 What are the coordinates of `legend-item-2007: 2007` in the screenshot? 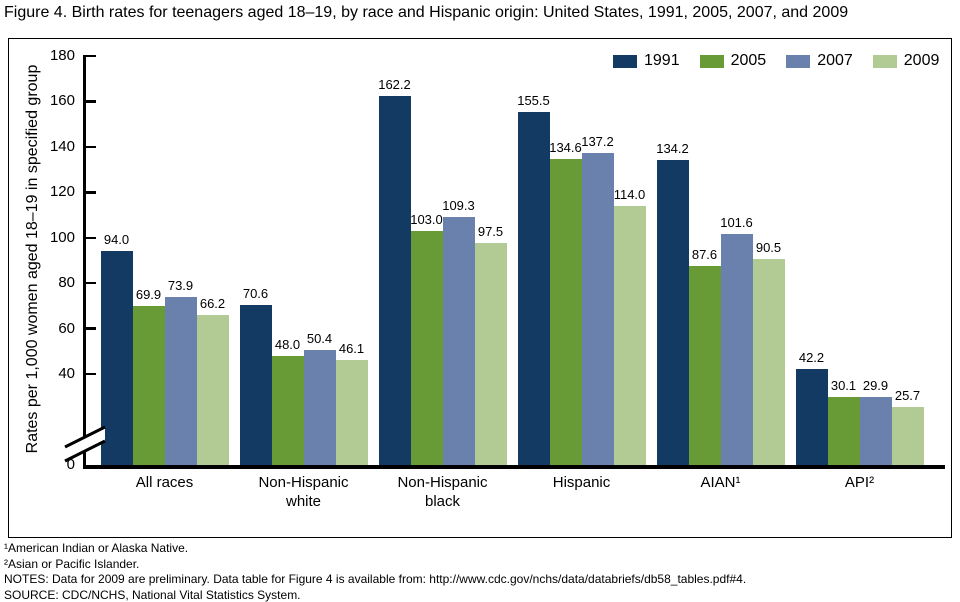 It's located at (819, 61).